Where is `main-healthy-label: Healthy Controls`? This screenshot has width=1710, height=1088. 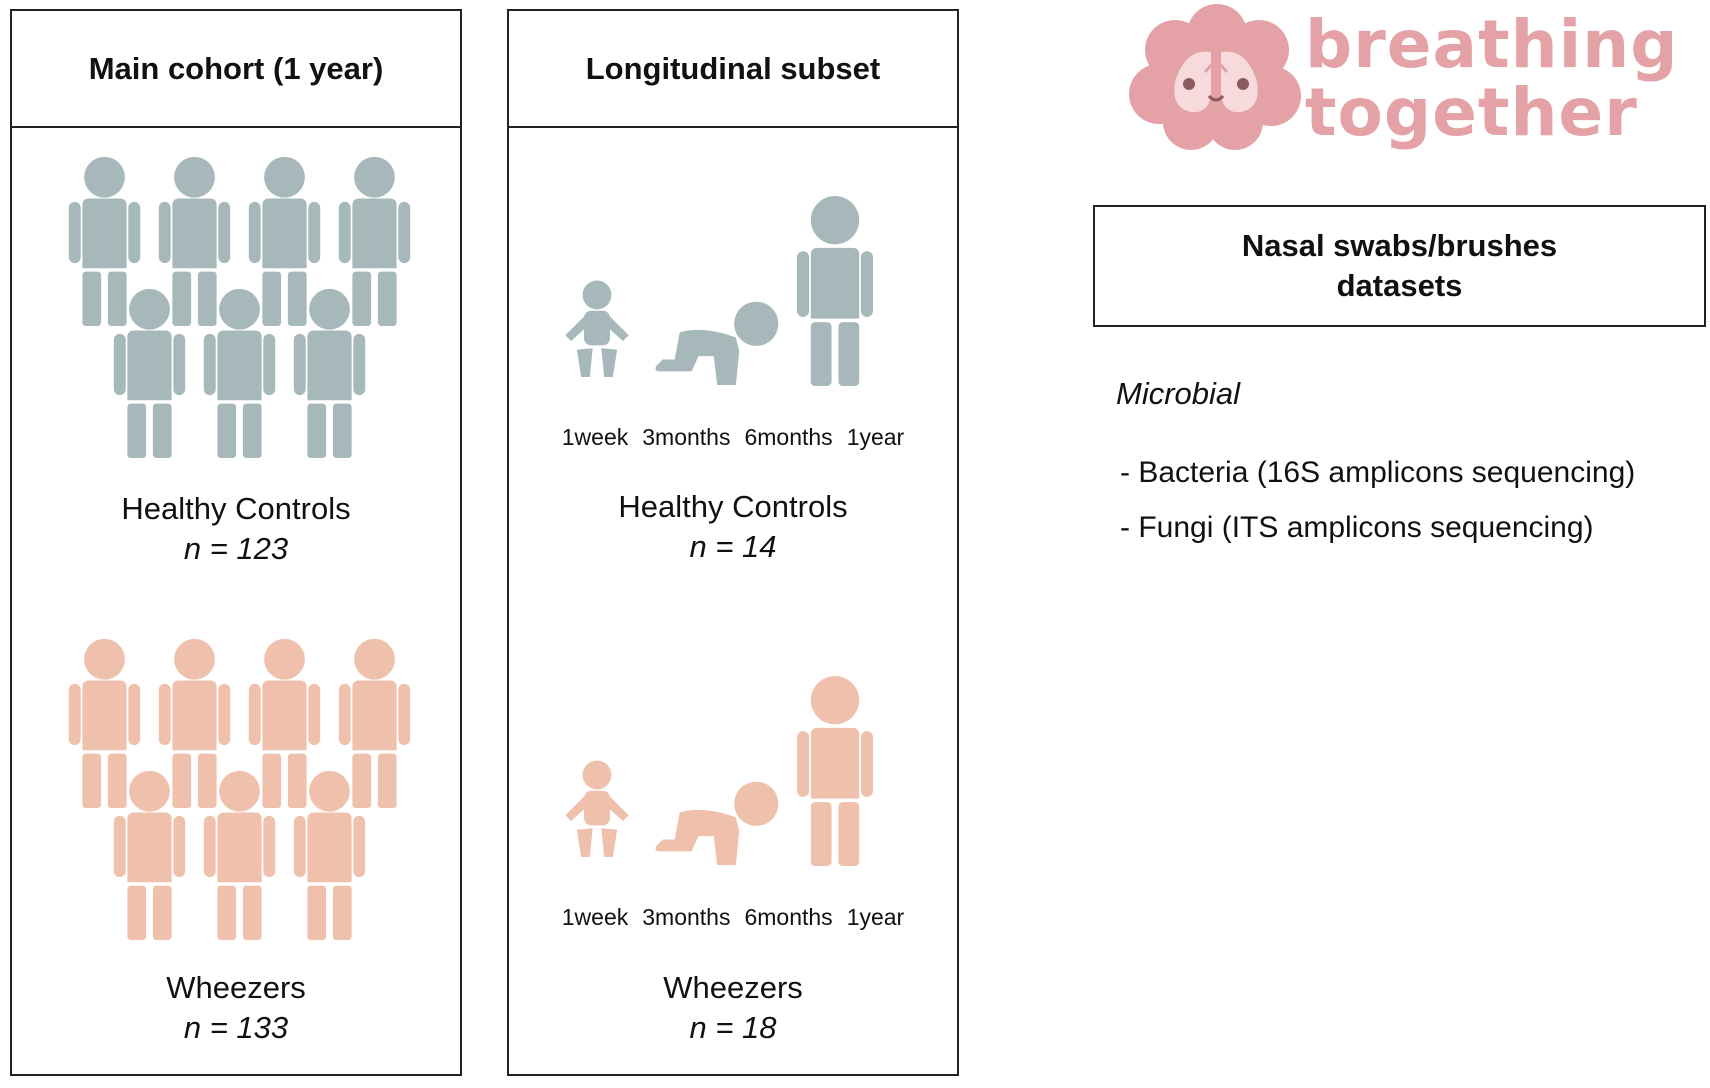
main-healthy-label: Healthy Controls is located at coordinates (236, 508).